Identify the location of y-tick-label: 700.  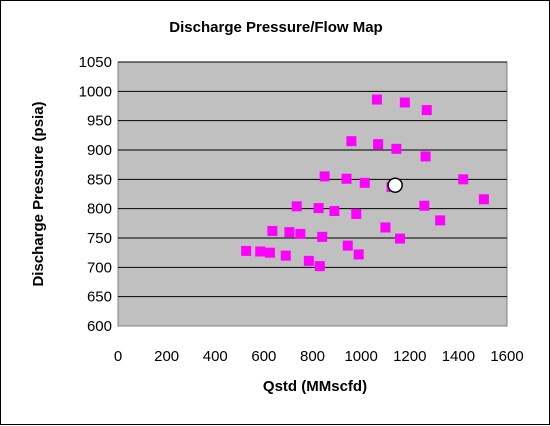
(99, 267).